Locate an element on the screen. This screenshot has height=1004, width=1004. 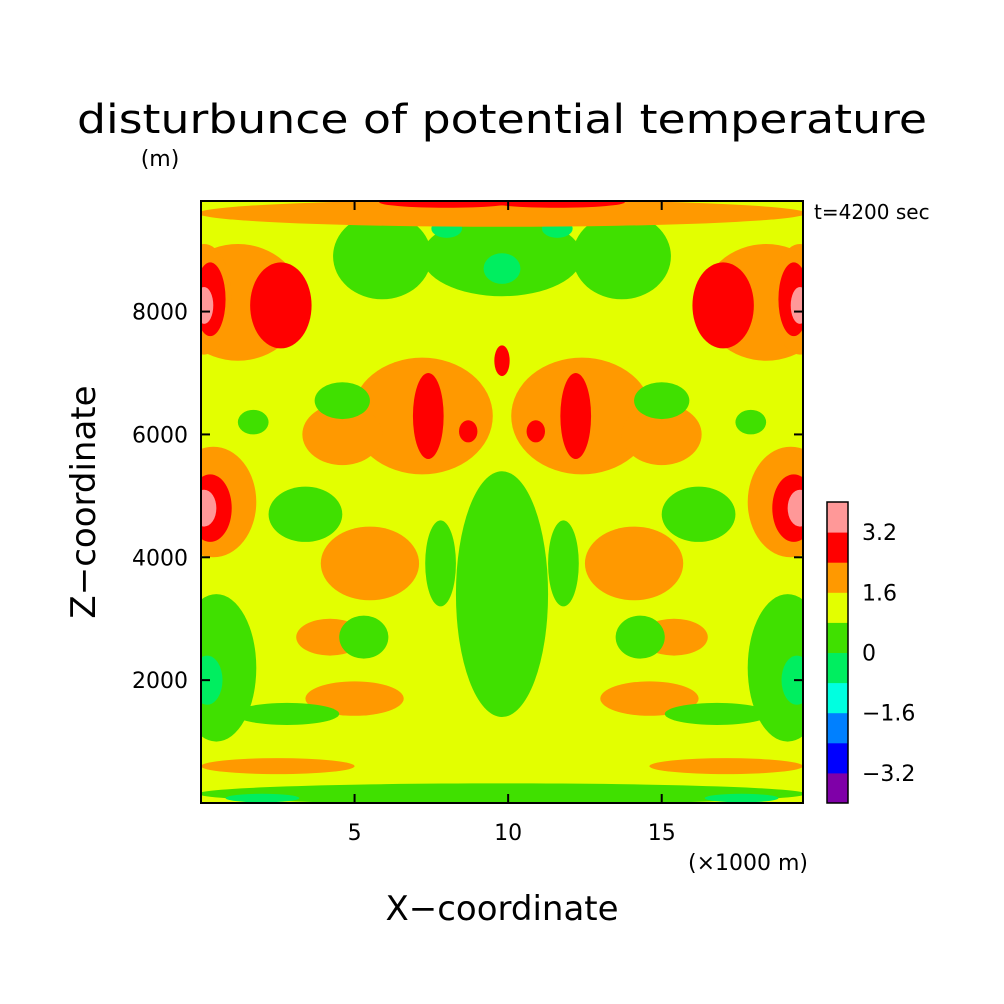
colorbar-frame is located at coordinates (837, 652).